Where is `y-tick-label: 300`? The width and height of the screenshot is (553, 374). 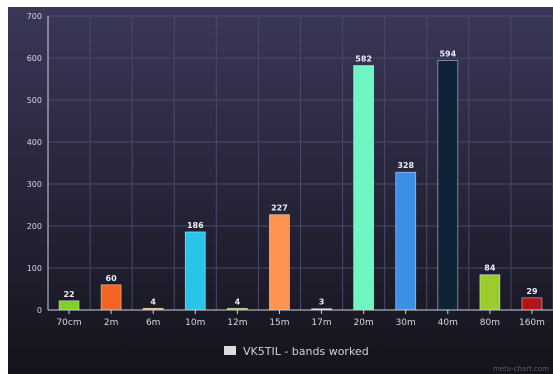 y-tick-label: 300 is located at coordinates (34, 184).